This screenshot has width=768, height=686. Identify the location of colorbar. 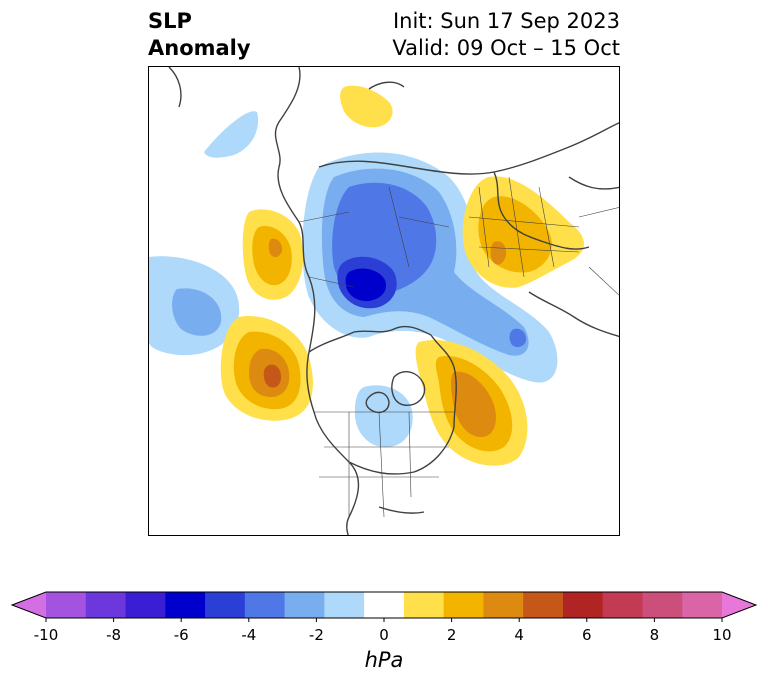
(384, 606).